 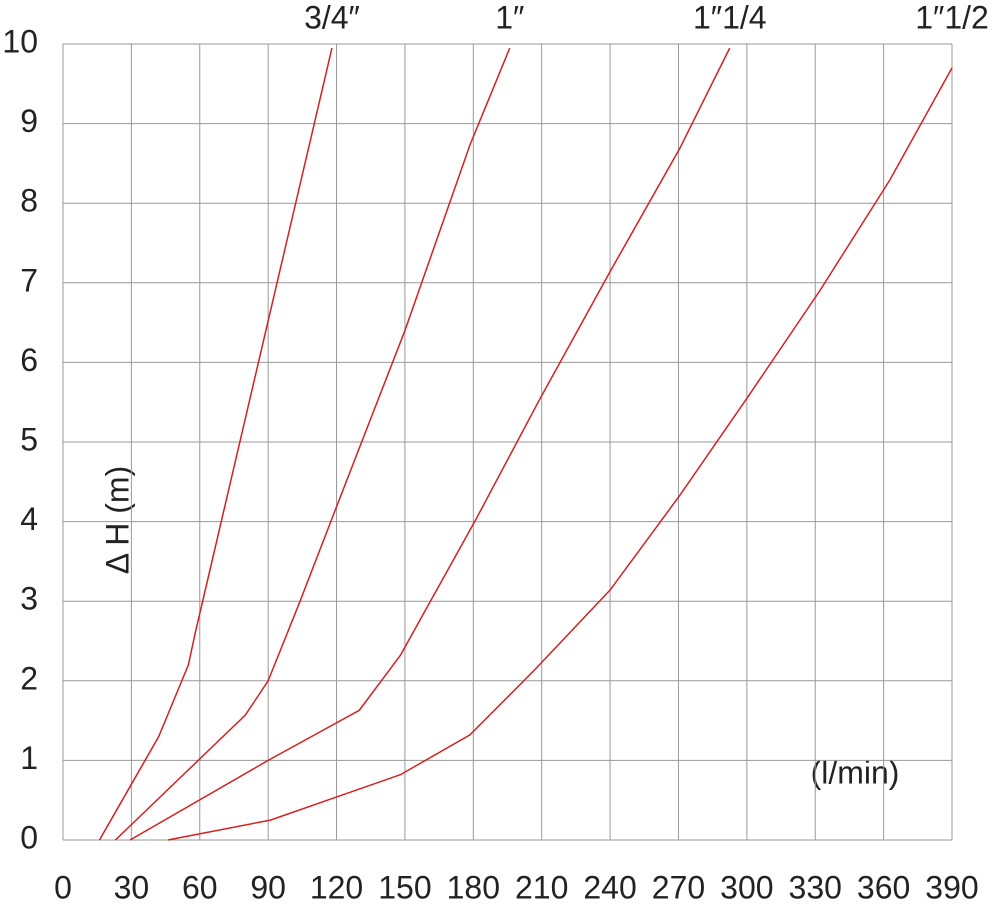 I want to click on y-tick-label: 0, so click(x=29, y=837).